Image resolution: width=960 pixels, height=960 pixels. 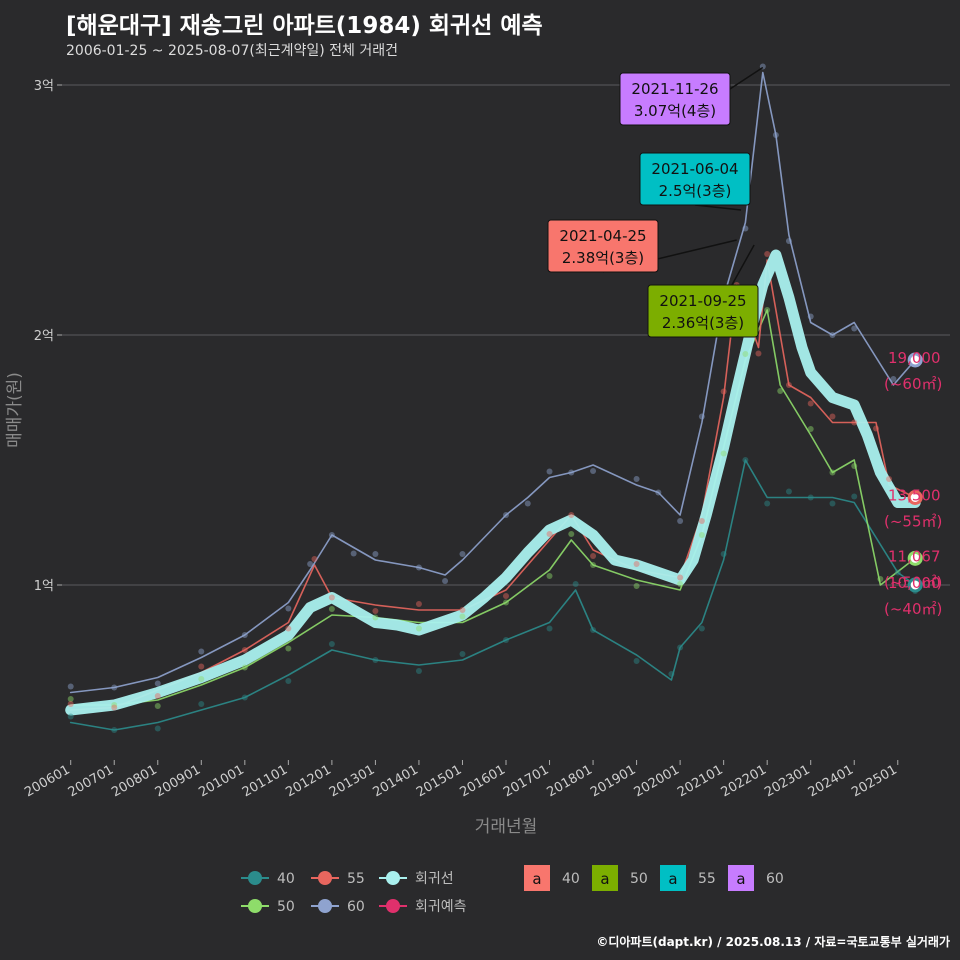 I want to click on x-tick-label: 200601, so click(x=47, y=781).